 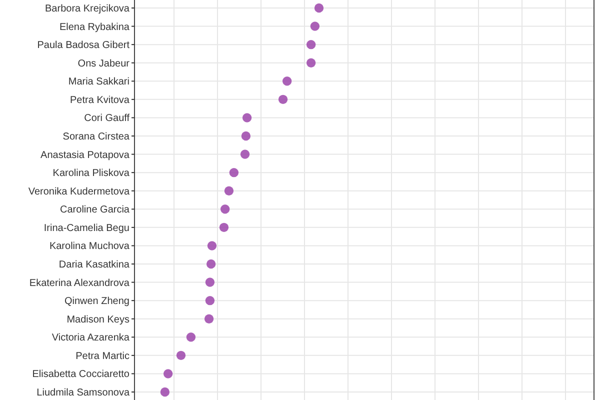 What do you see at coordinates (94, 265) in the screenshot?
I see `y-tick-label: Daria Kasatkina` at bounding box center [94, 265].